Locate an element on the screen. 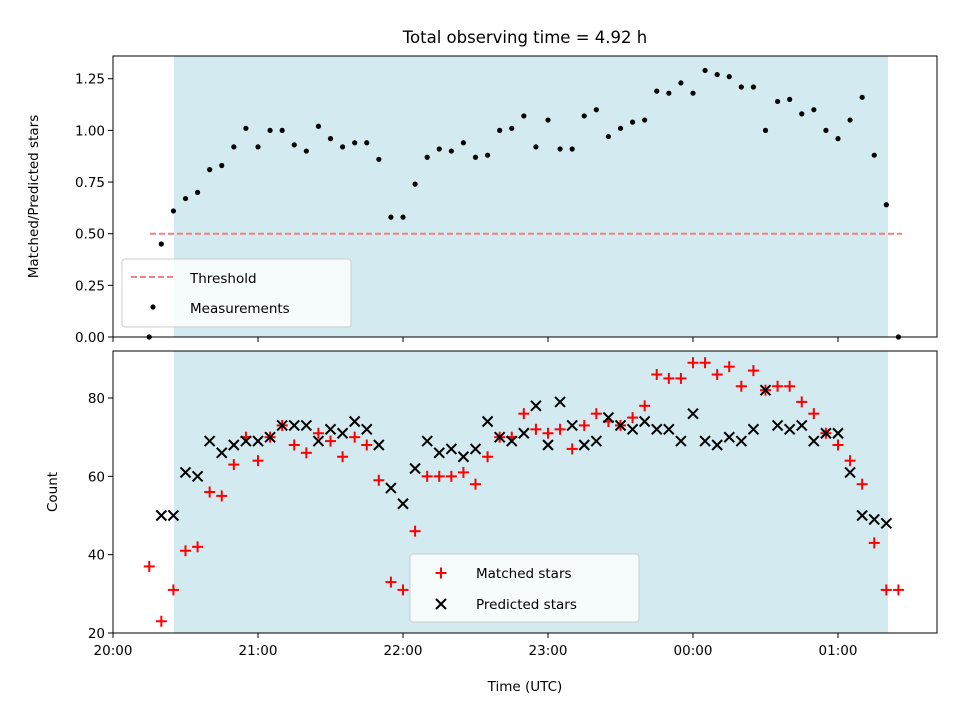 The width and height of the screenshot is (960, 720). y-tick-label: 0.75 is located at coordinates (90, 183).